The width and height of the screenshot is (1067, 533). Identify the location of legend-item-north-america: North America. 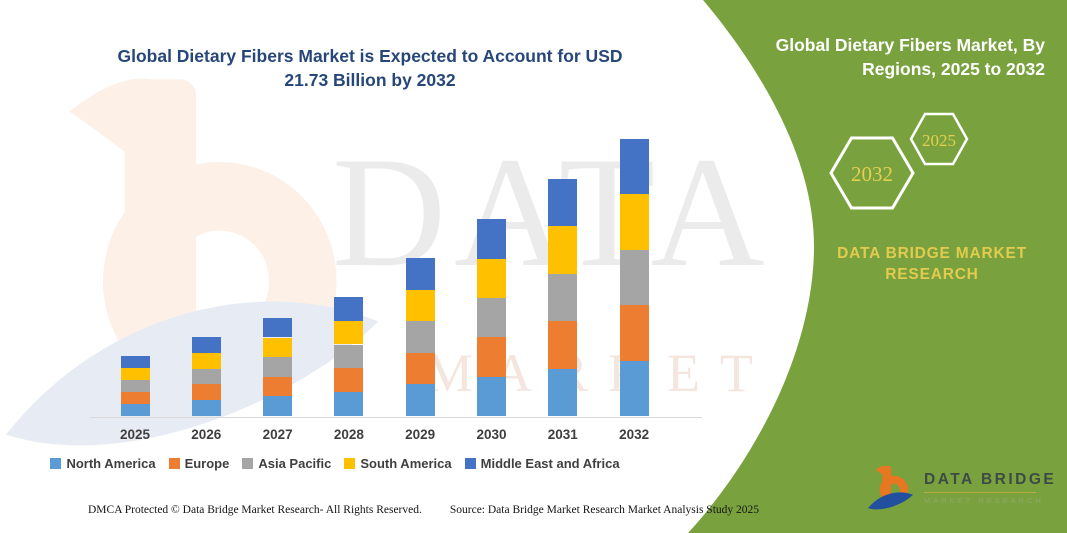
(103, 463).